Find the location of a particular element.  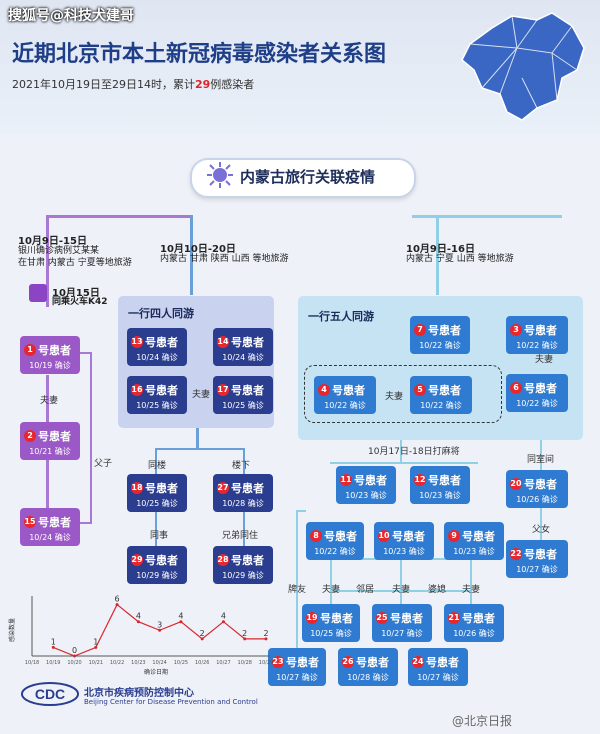

relation-label: 婆媳 is located at coordinates (437, 590).